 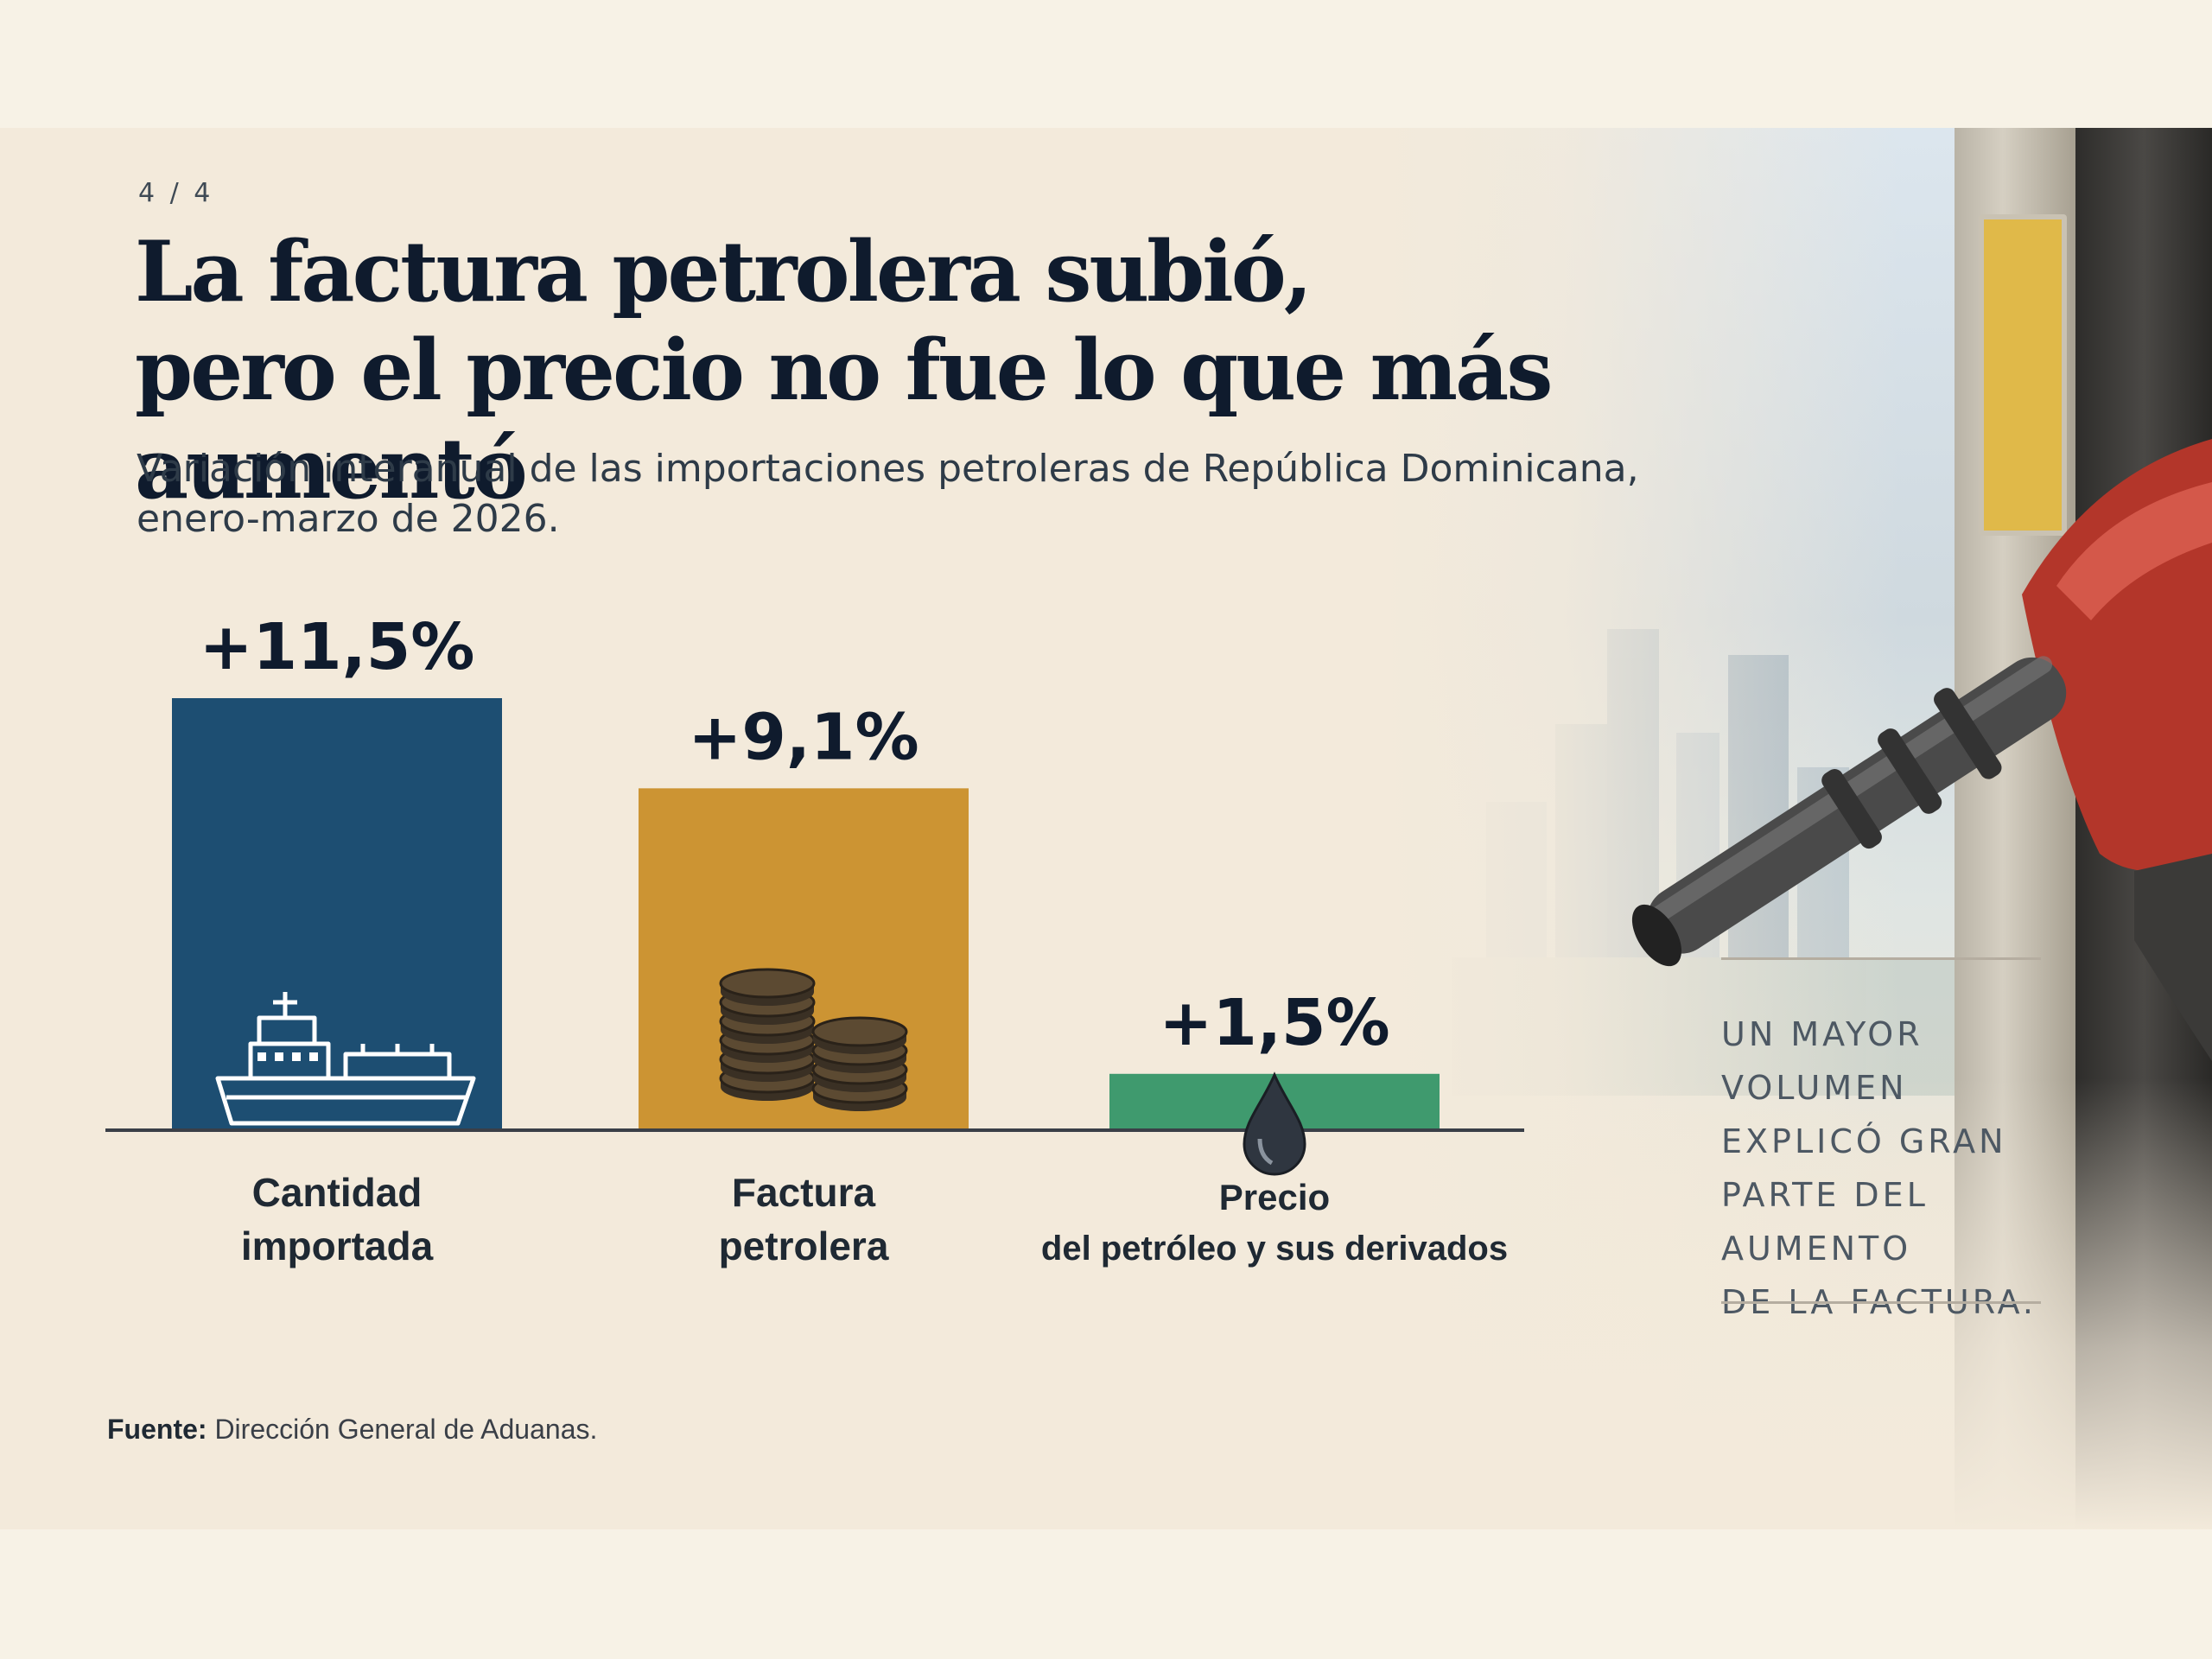 What do you see at coordinates (337, 1246) in the screenshot?
I see `tick-label: importada` at bounding box center [337, 1246].